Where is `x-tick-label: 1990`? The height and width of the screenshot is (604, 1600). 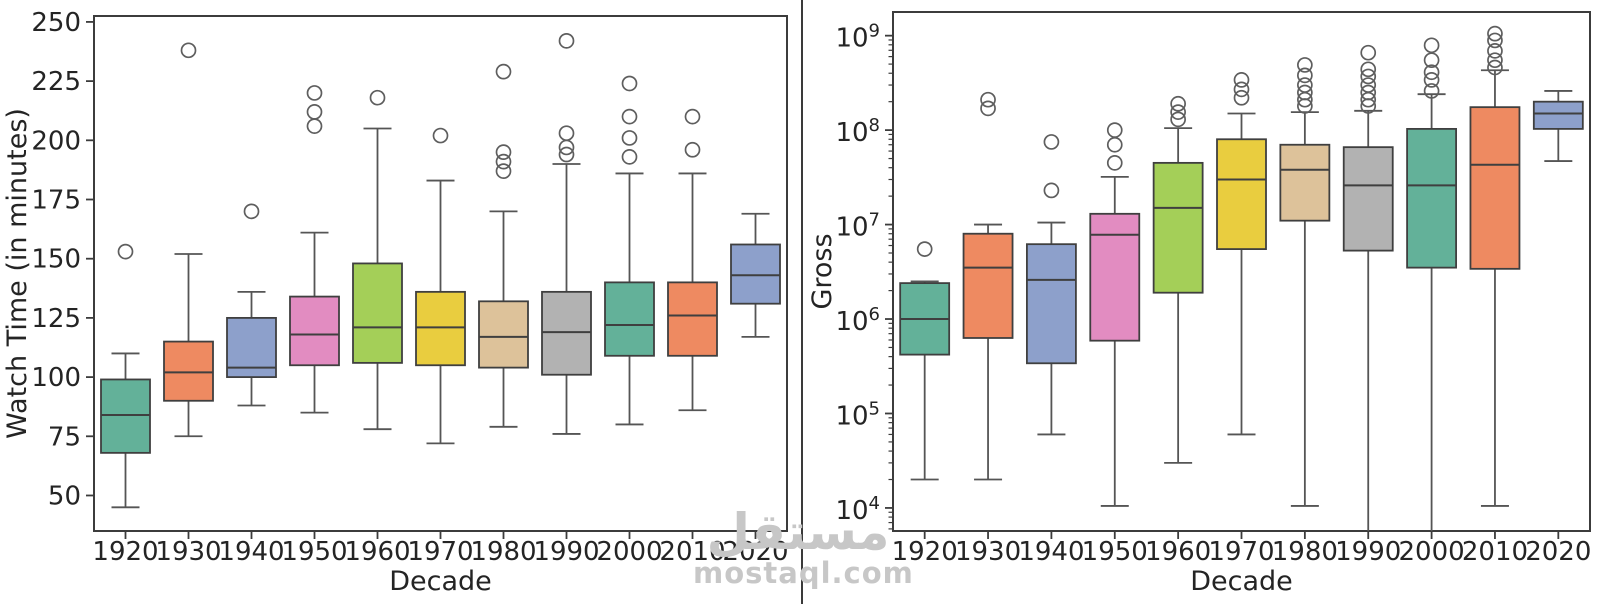 x-tick-label: 1990 is located at coordinates (1368, 552).